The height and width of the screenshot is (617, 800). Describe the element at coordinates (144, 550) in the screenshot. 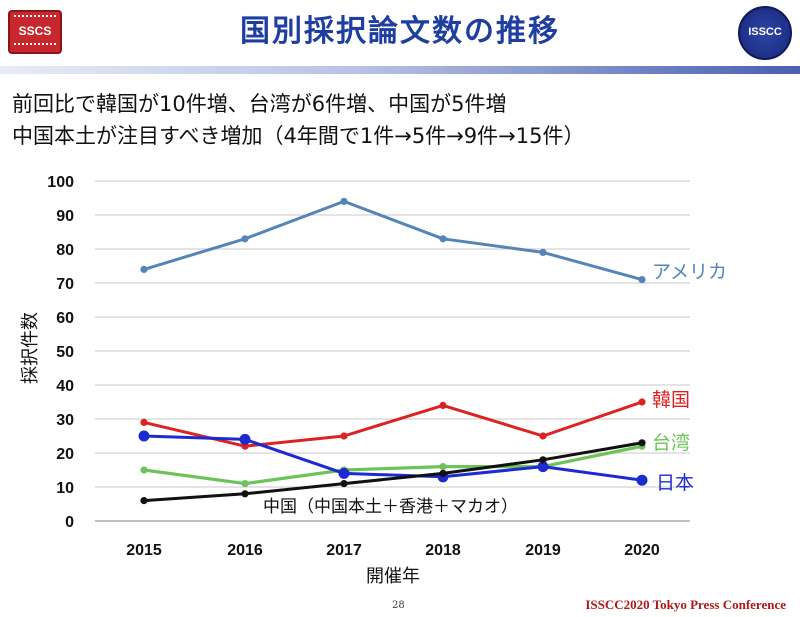

I see `x-tick-label: 2015` at that location.